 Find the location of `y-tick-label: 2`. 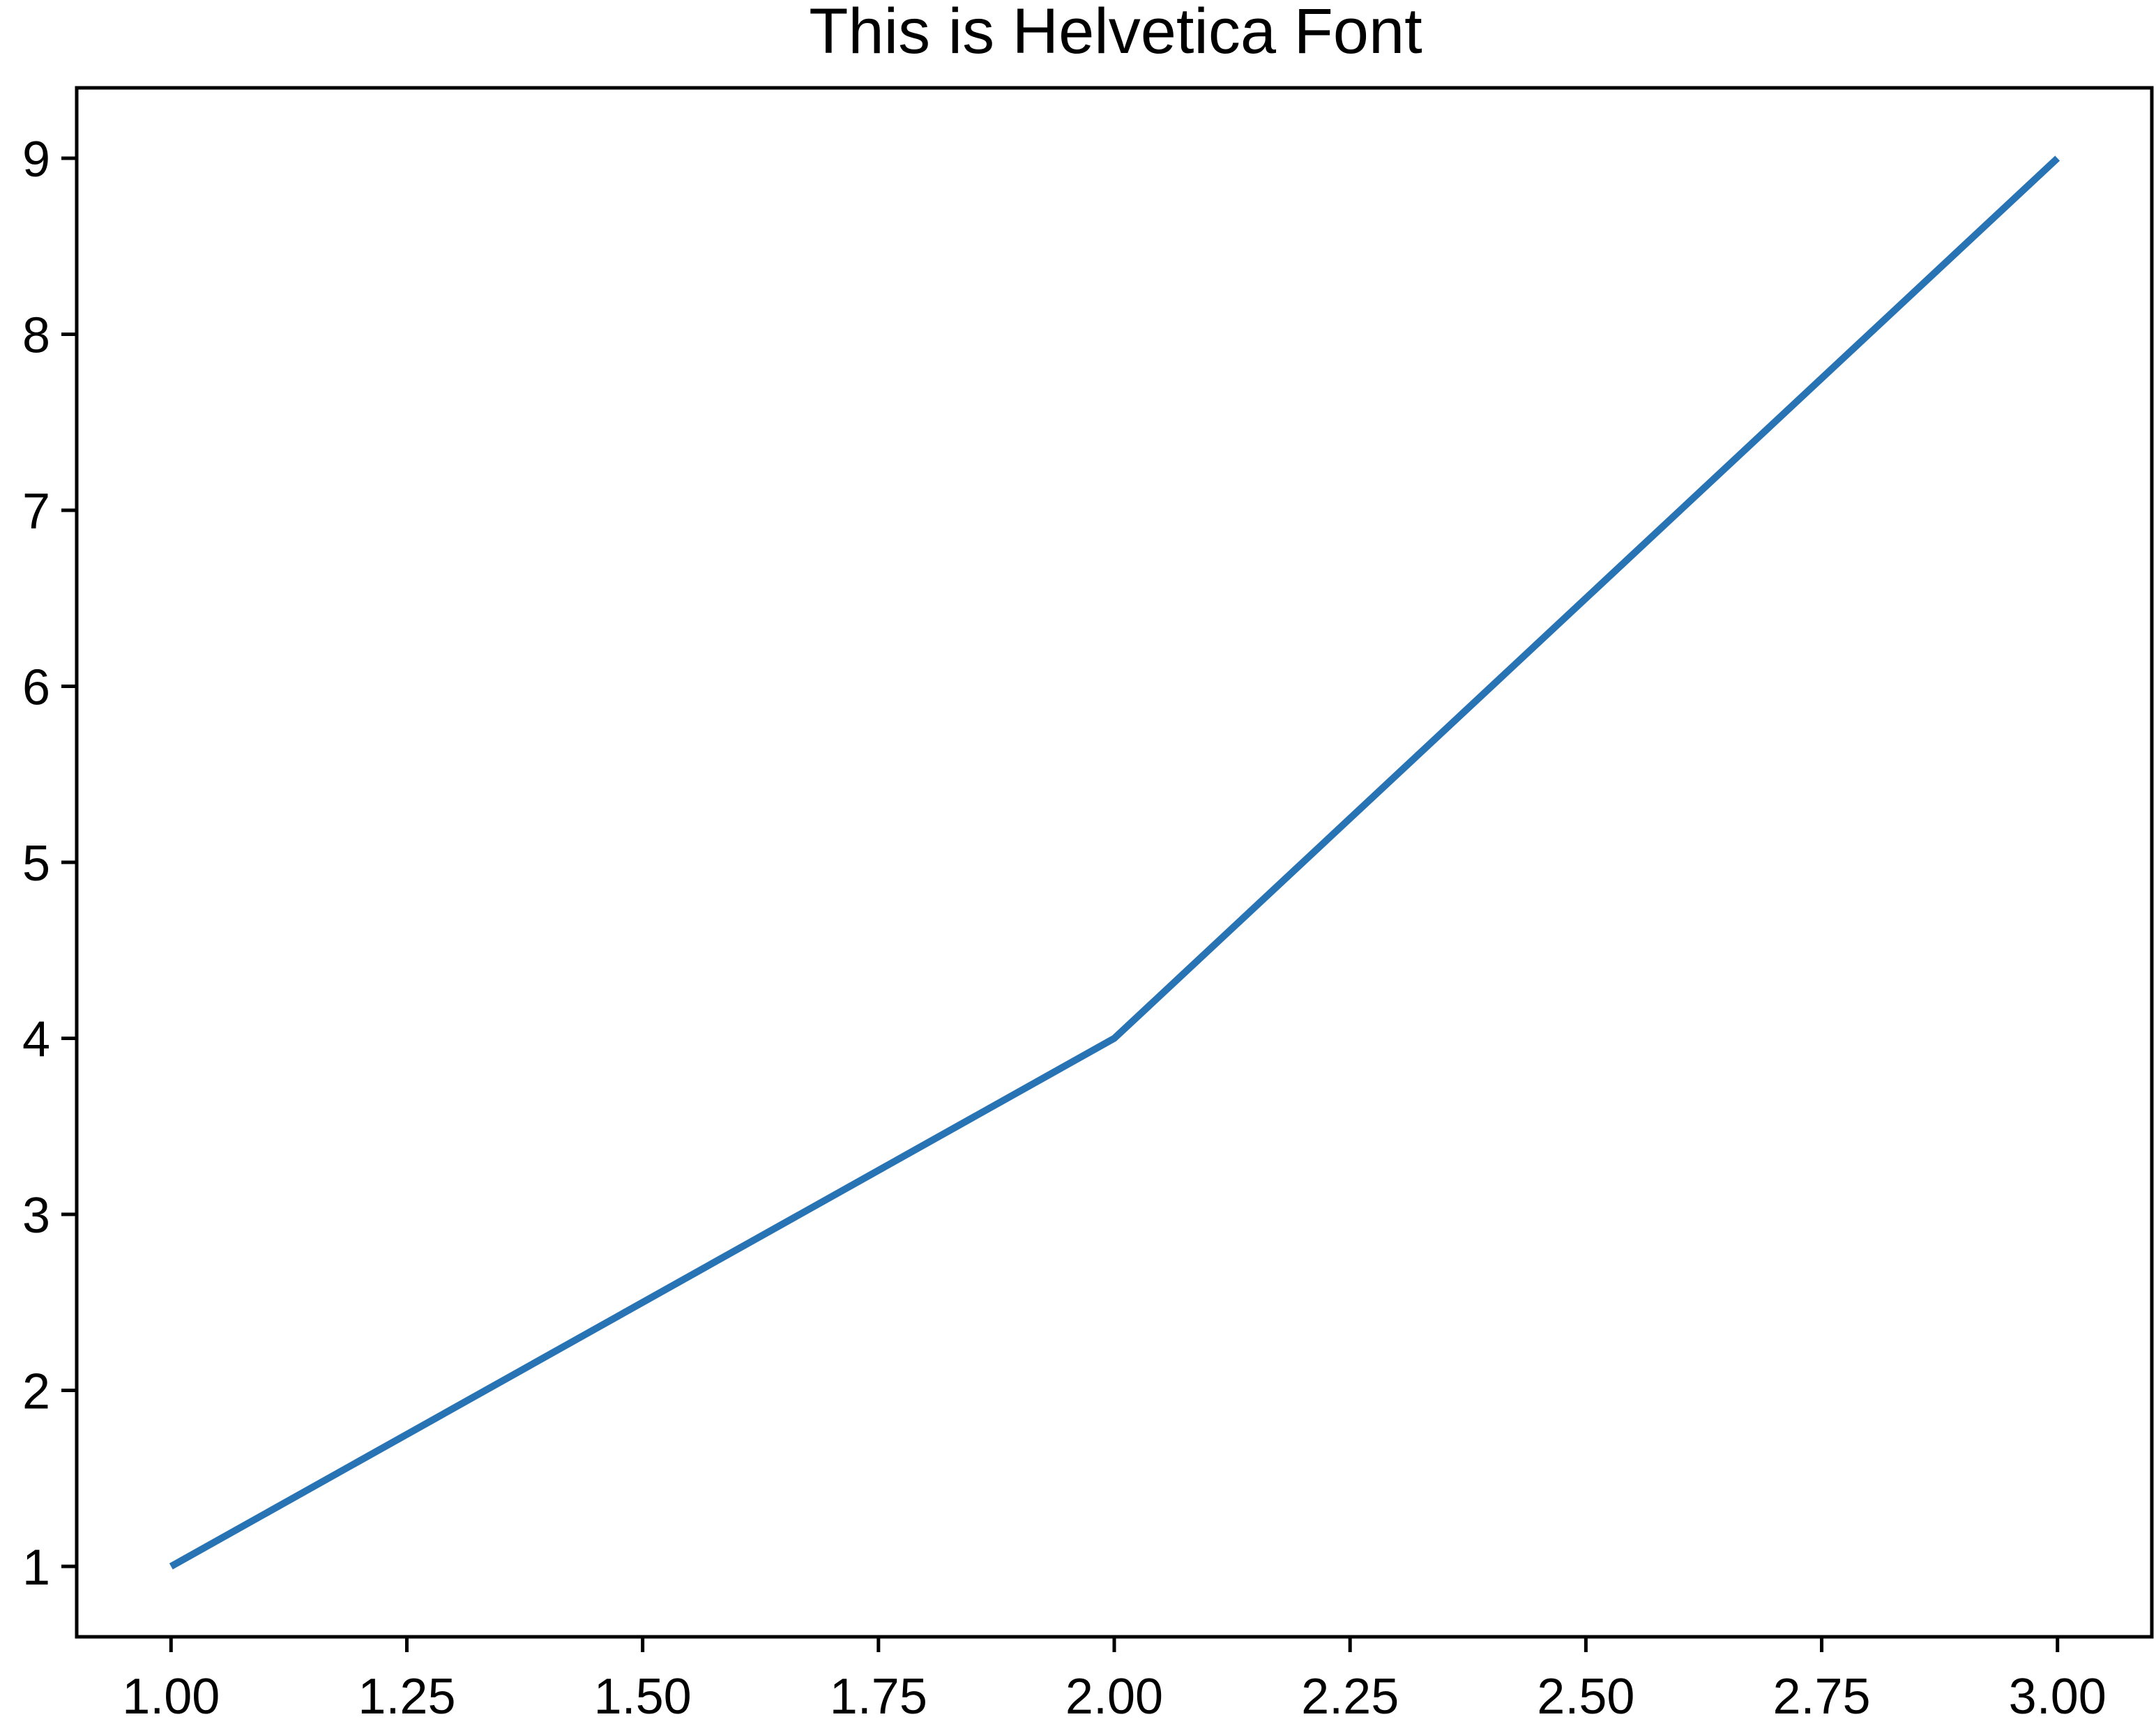

y-tick-label: 2 is located at coordinates (36, 1392).